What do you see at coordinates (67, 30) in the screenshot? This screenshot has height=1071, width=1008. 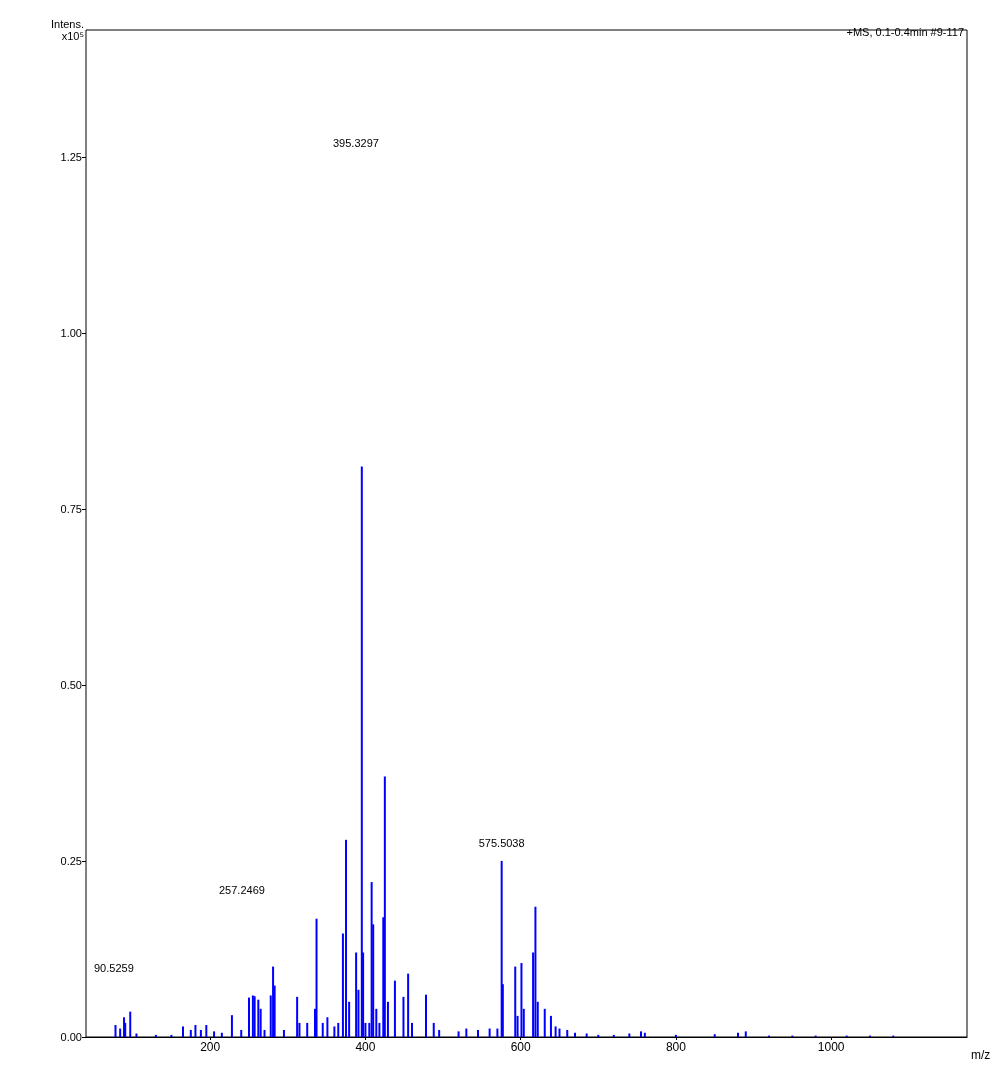 I see `y-axis-title: Intens. x10⁵` at bounding box center [67, 30].